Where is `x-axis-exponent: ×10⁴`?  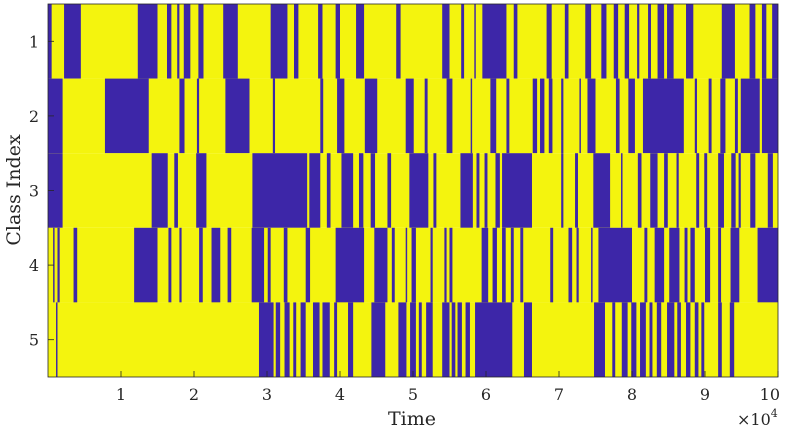
x-axis-exponent: ×10⁴ is located at coordinates (757, 418).